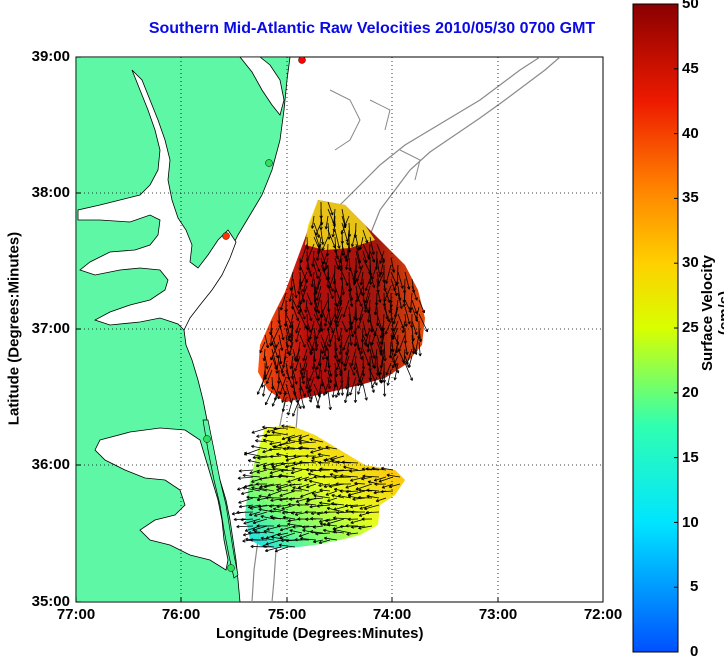 This screenshot has width=724, height=660. Describe the element at coordinates (50, 464) in the screenshot. I see `ytick-label: 36:00` at that location.